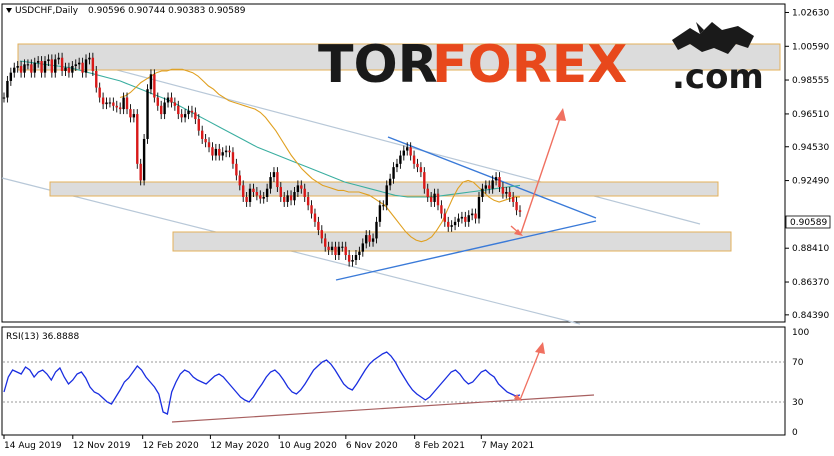 The height and width of the screenshot is (456, 834). I want to click on torforex-logo: TOR FOREX .com, so click(541, 59).